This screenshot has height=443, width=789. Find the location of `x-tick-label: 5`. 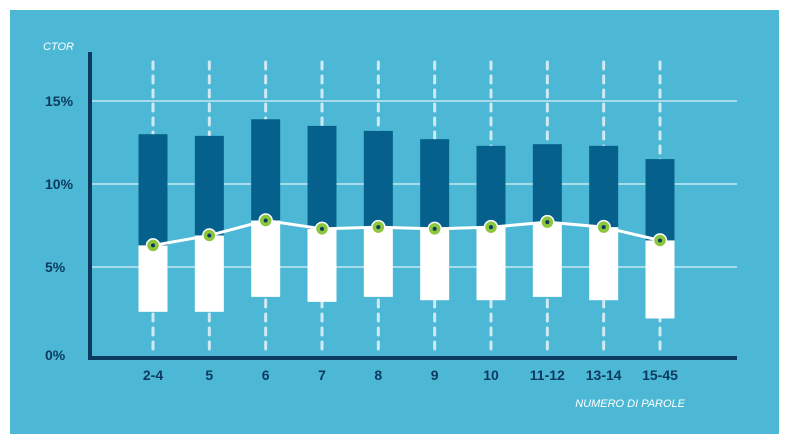

x-tick-label: 5 is located at coordinates (209, 375).